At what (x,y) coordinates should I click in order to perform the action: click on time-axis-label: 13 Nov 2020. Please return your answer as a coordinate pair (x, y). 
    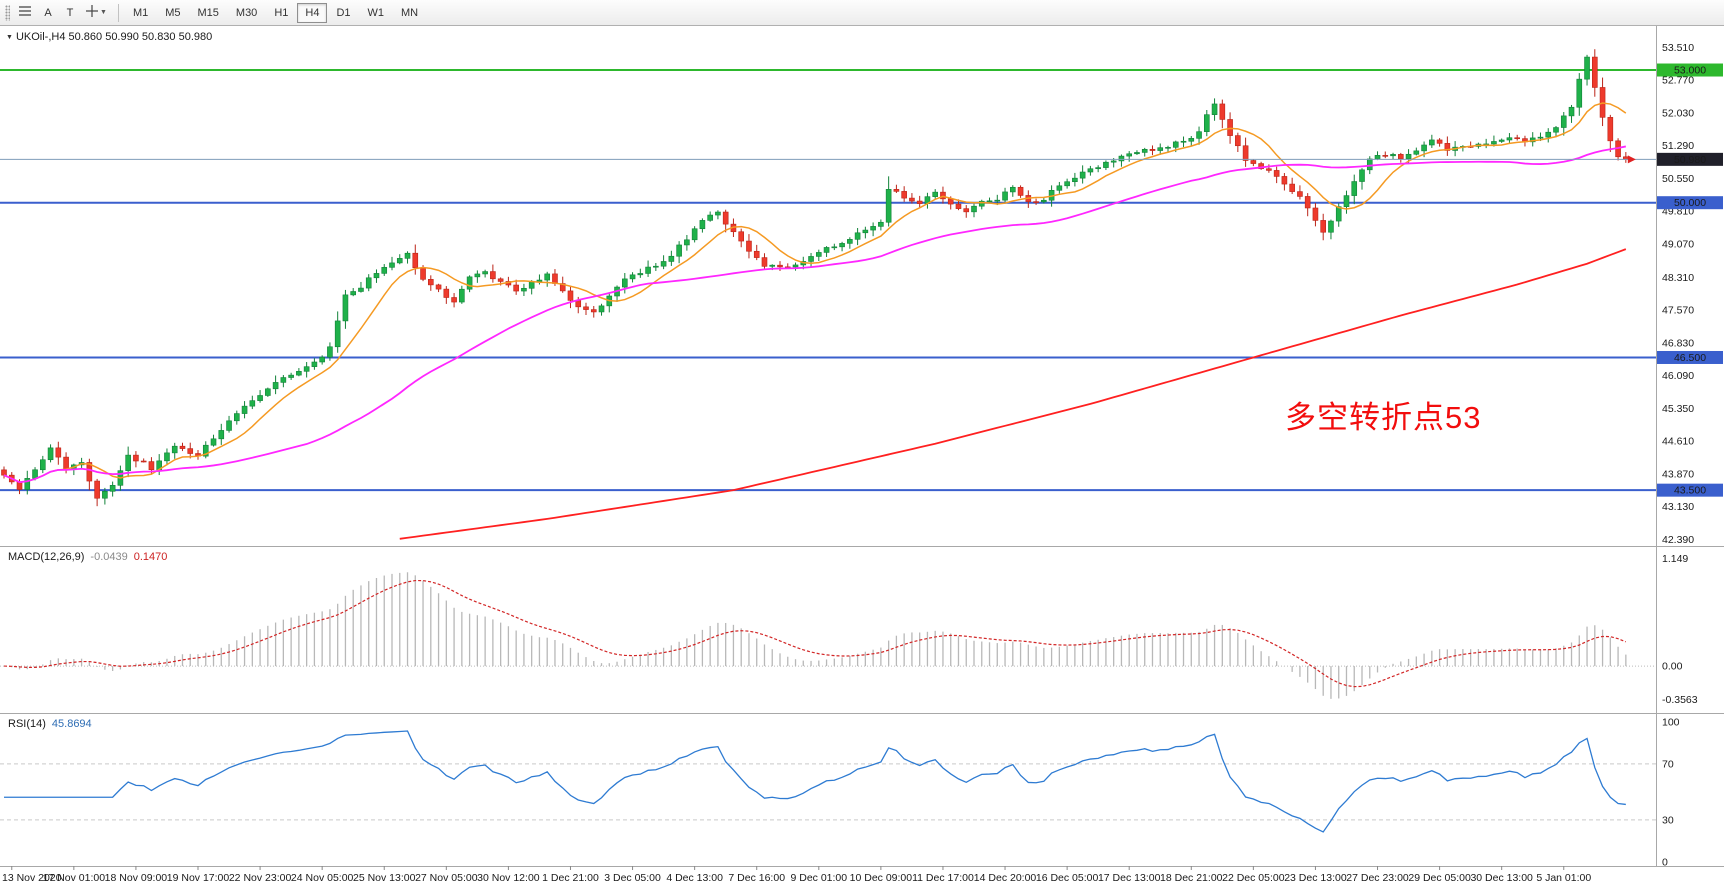
    Looking at the image, I should click on (32, 878).